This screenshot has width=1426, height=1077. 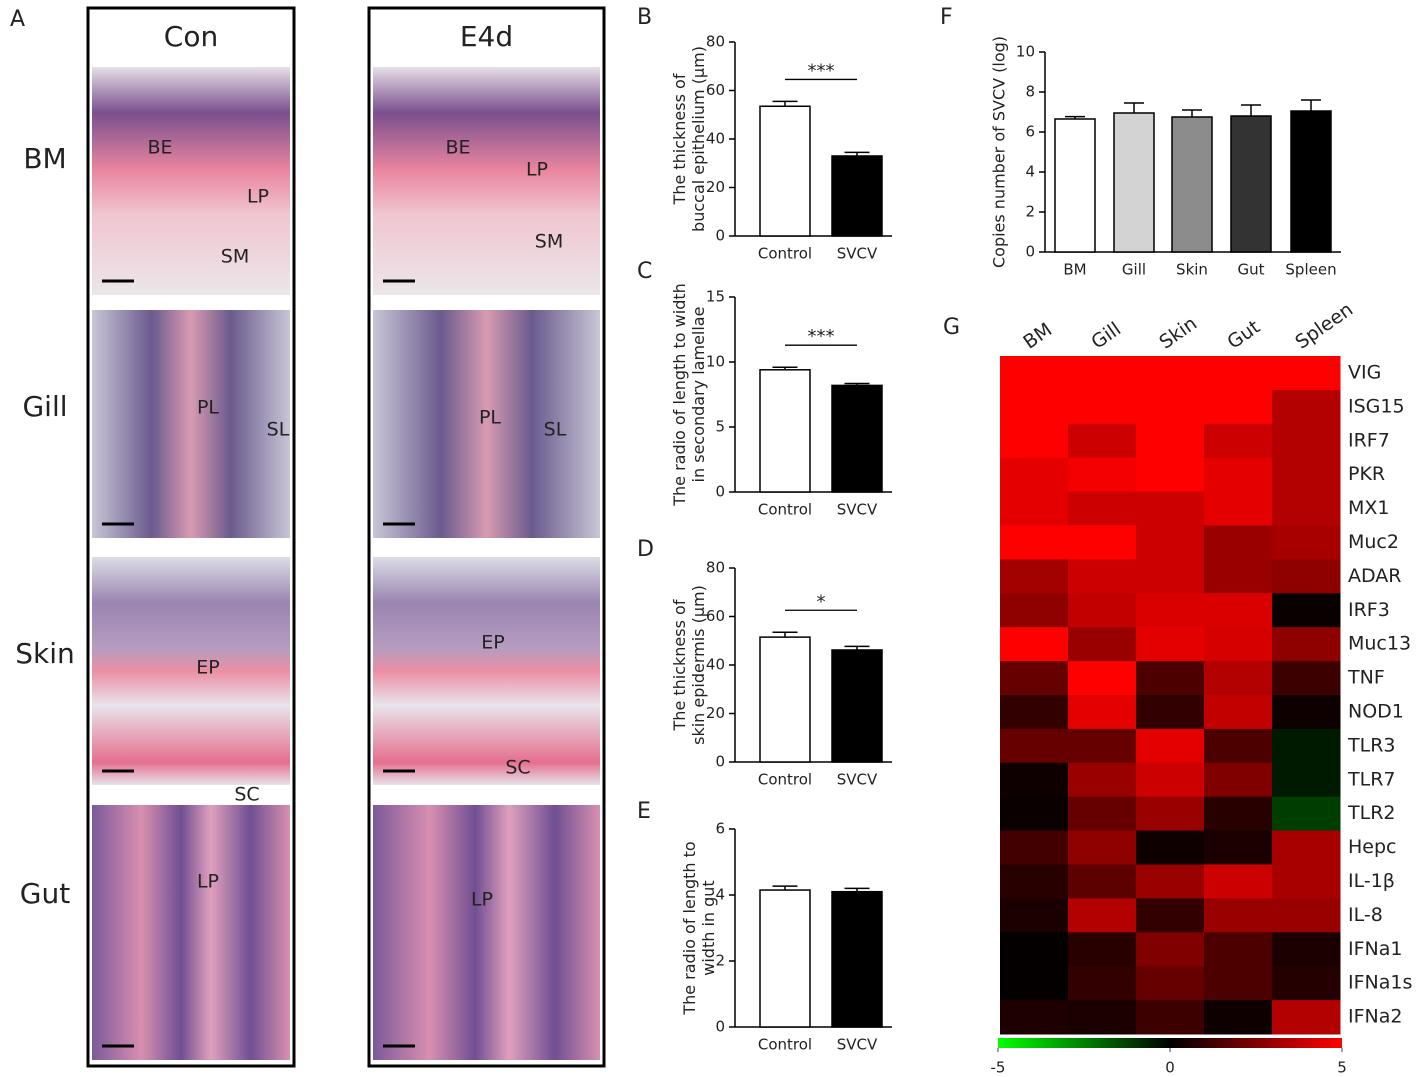 What do you see at coordinates (679, 139) in the screenshot?
I see `y-axis-label-line: The thickness of` at bounding box center [679, 139].